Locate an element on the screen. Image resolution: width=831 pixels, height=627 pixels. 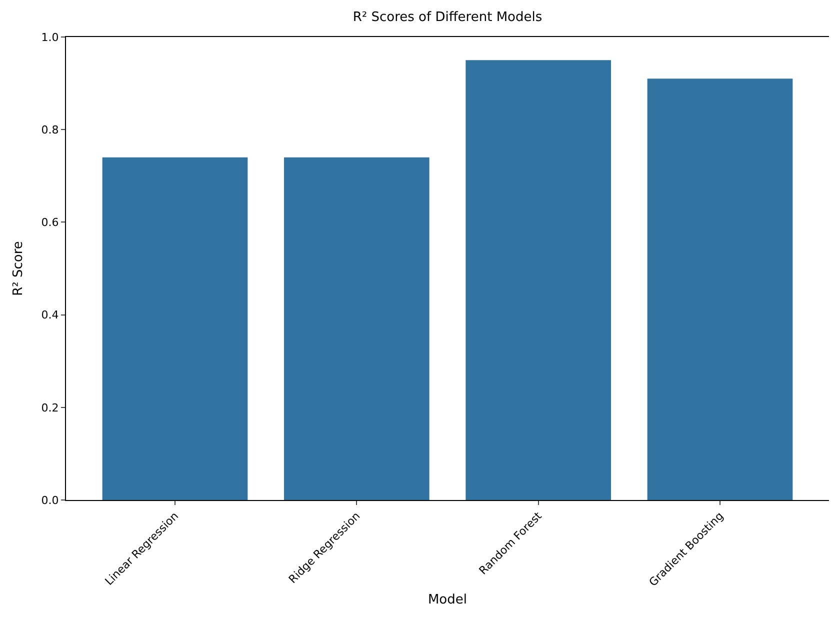
y-tick-label: 0.0 is located at coordinates (50, 500).